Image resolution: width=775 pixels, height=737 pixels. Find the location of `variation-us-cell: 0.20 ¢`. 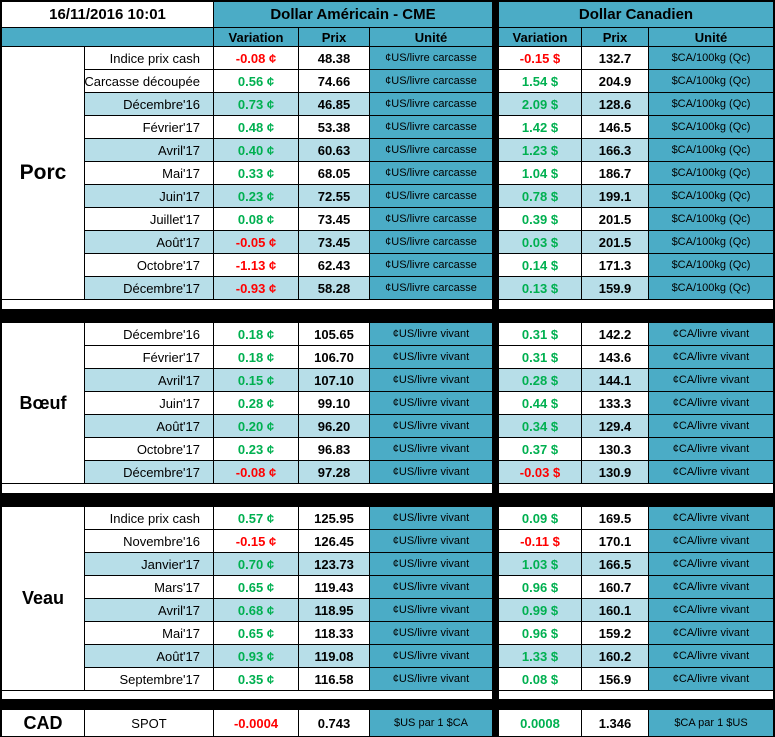

variation-us-cell: 0.20 ¢ is located at coordinates (256, 426).